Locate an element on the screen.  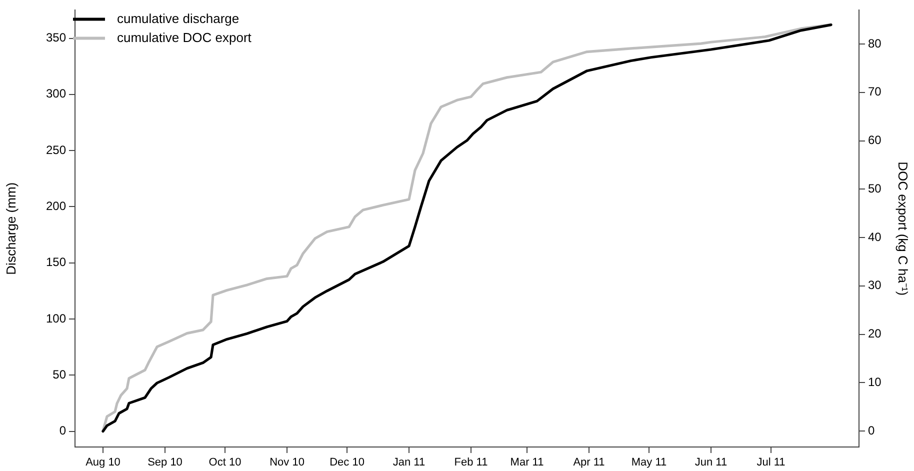
y-tick-label: 300 is located at coordinates (56, 93).